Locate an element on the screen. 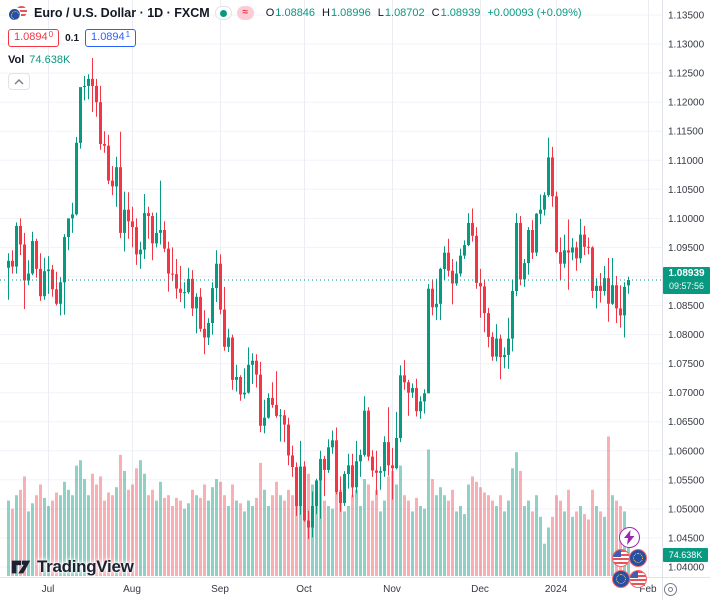 This screenshot has height=600, width=710. ask-price-button: 1.0894 1 is located at coordinates (111, 38).